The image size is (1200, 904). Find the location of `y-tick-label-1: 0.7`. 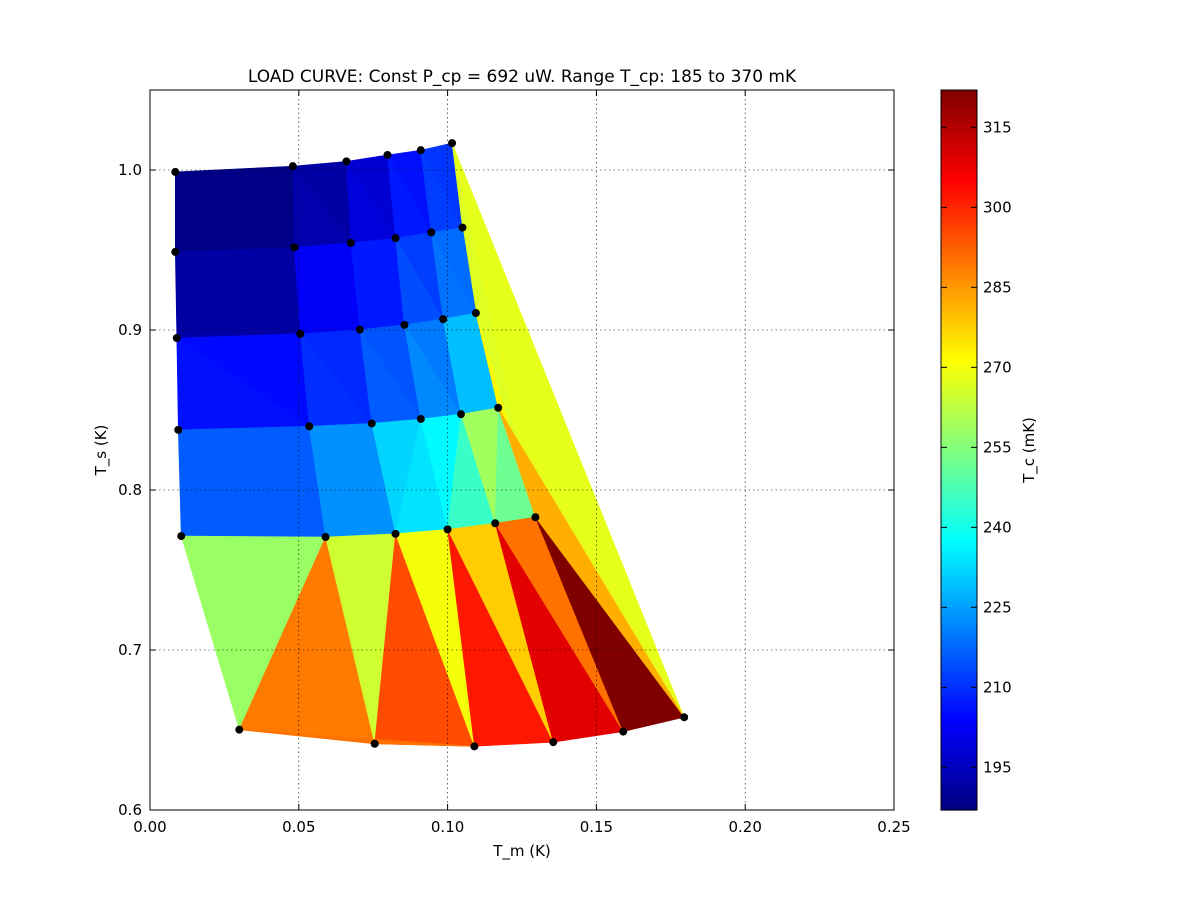

y-tick-label-1: 0.7 is located at coordinates (130, 650).